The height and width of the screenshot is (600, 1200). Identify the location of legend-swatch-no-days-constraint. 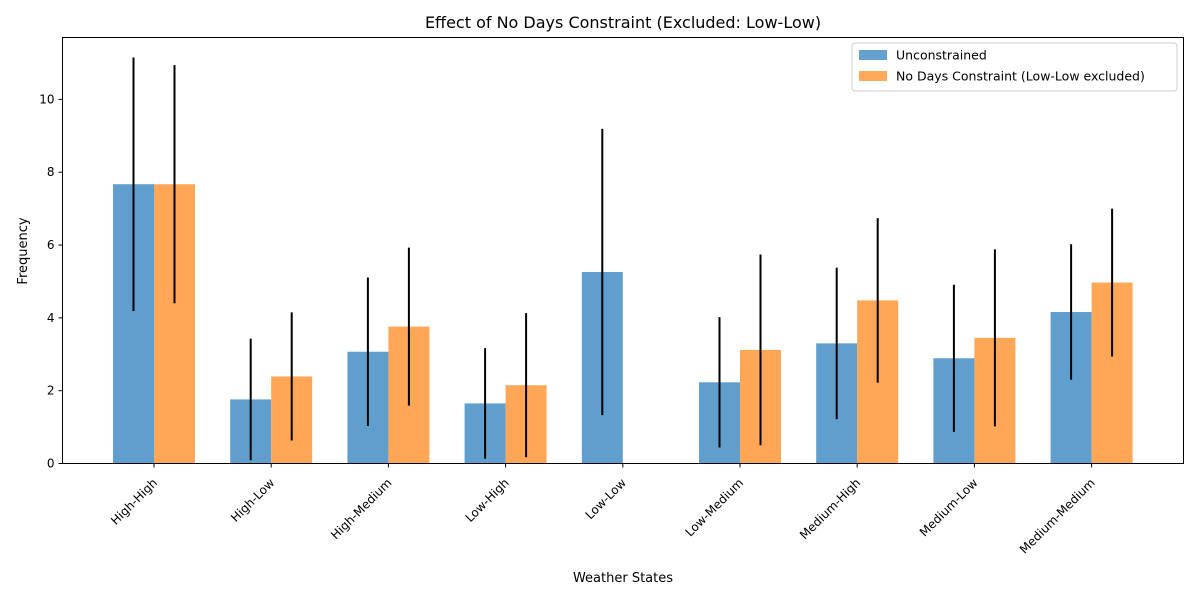
(873, 76).